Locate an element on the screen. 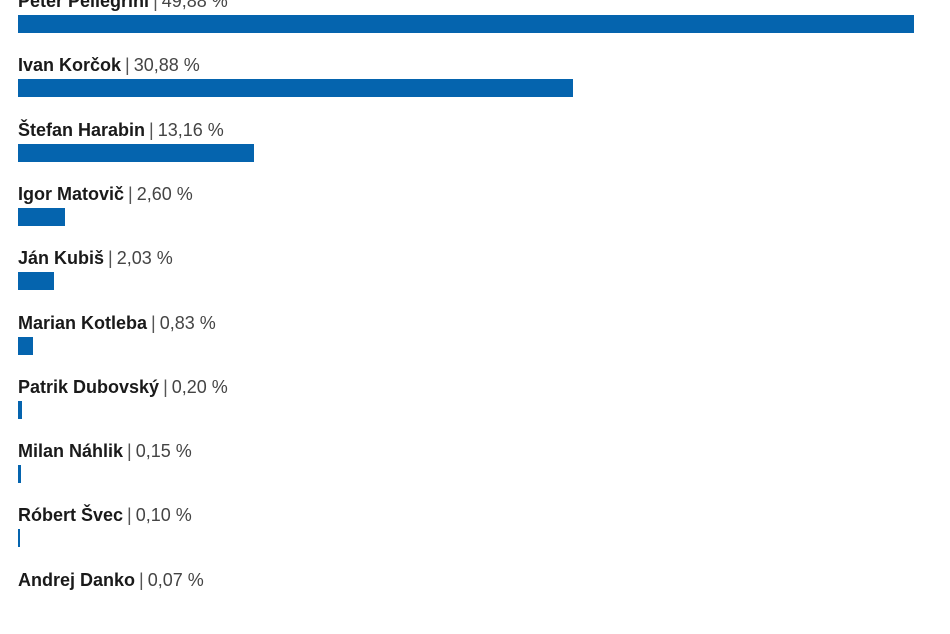 This screenshot has width=950, height=634. candidate-name: Ivan Korčok is located at coordinates (70, 65).